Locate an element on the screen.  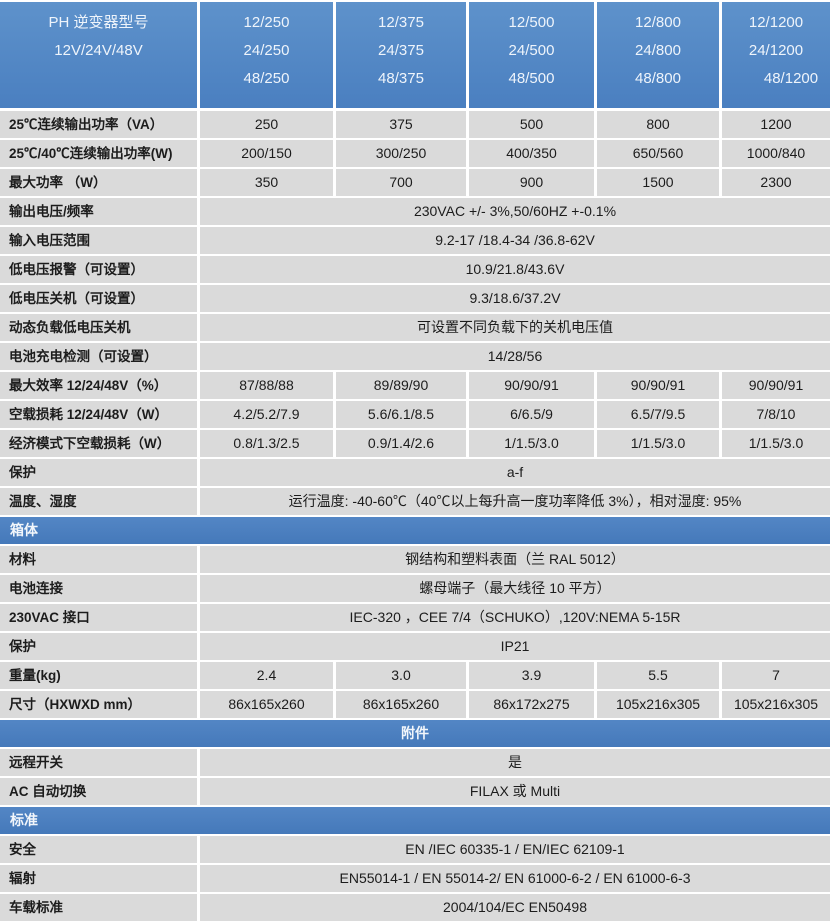
row-value: 89/89/90 is located at coordinates (401, 385).